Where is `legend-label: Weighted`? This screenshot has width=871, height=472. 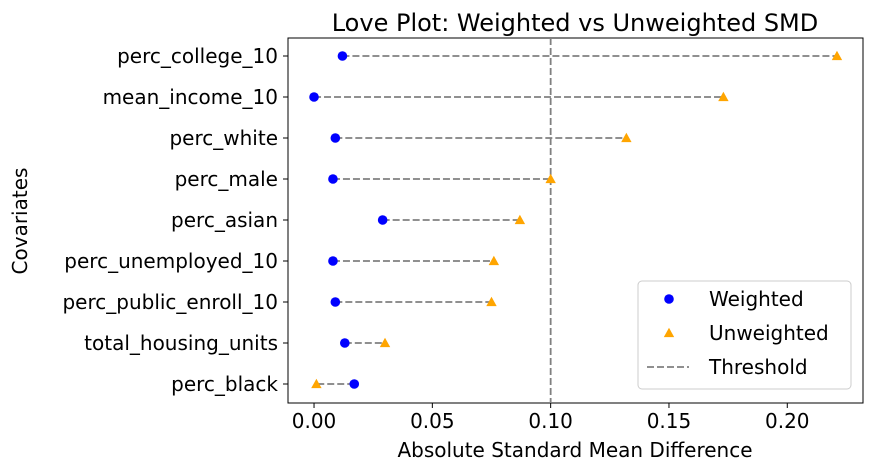
legend-label: Weighted is located at coordinates (756, 299).